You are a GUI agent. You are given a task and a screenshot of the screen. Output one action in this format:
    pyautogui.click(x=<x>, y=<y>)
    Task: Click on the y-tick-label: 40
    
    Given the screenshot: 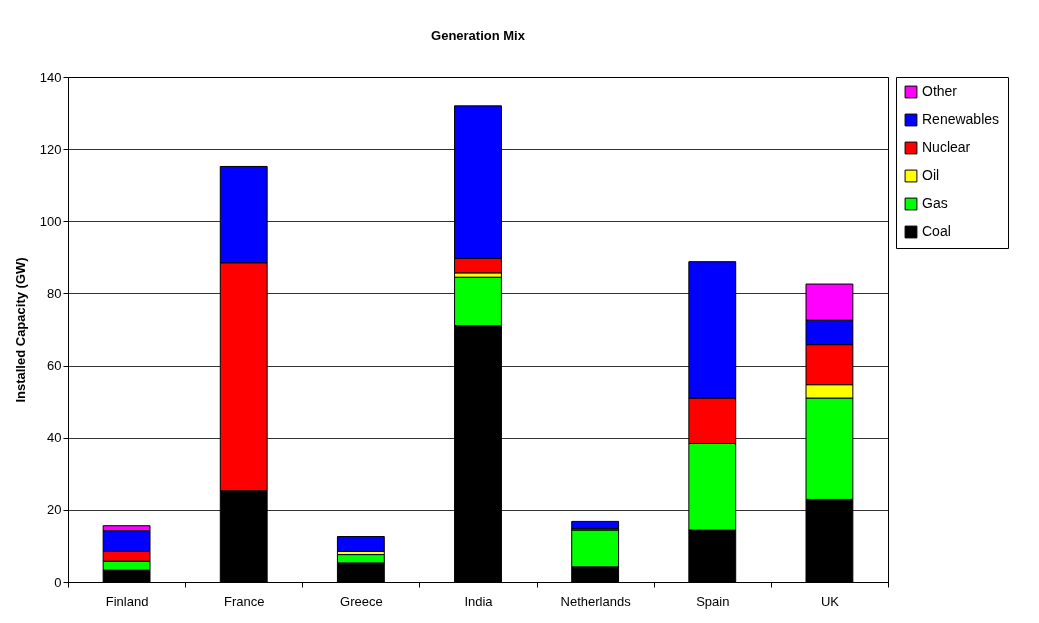 What is the action you would take?
    pyautogui.click(x=54, y=438)
    